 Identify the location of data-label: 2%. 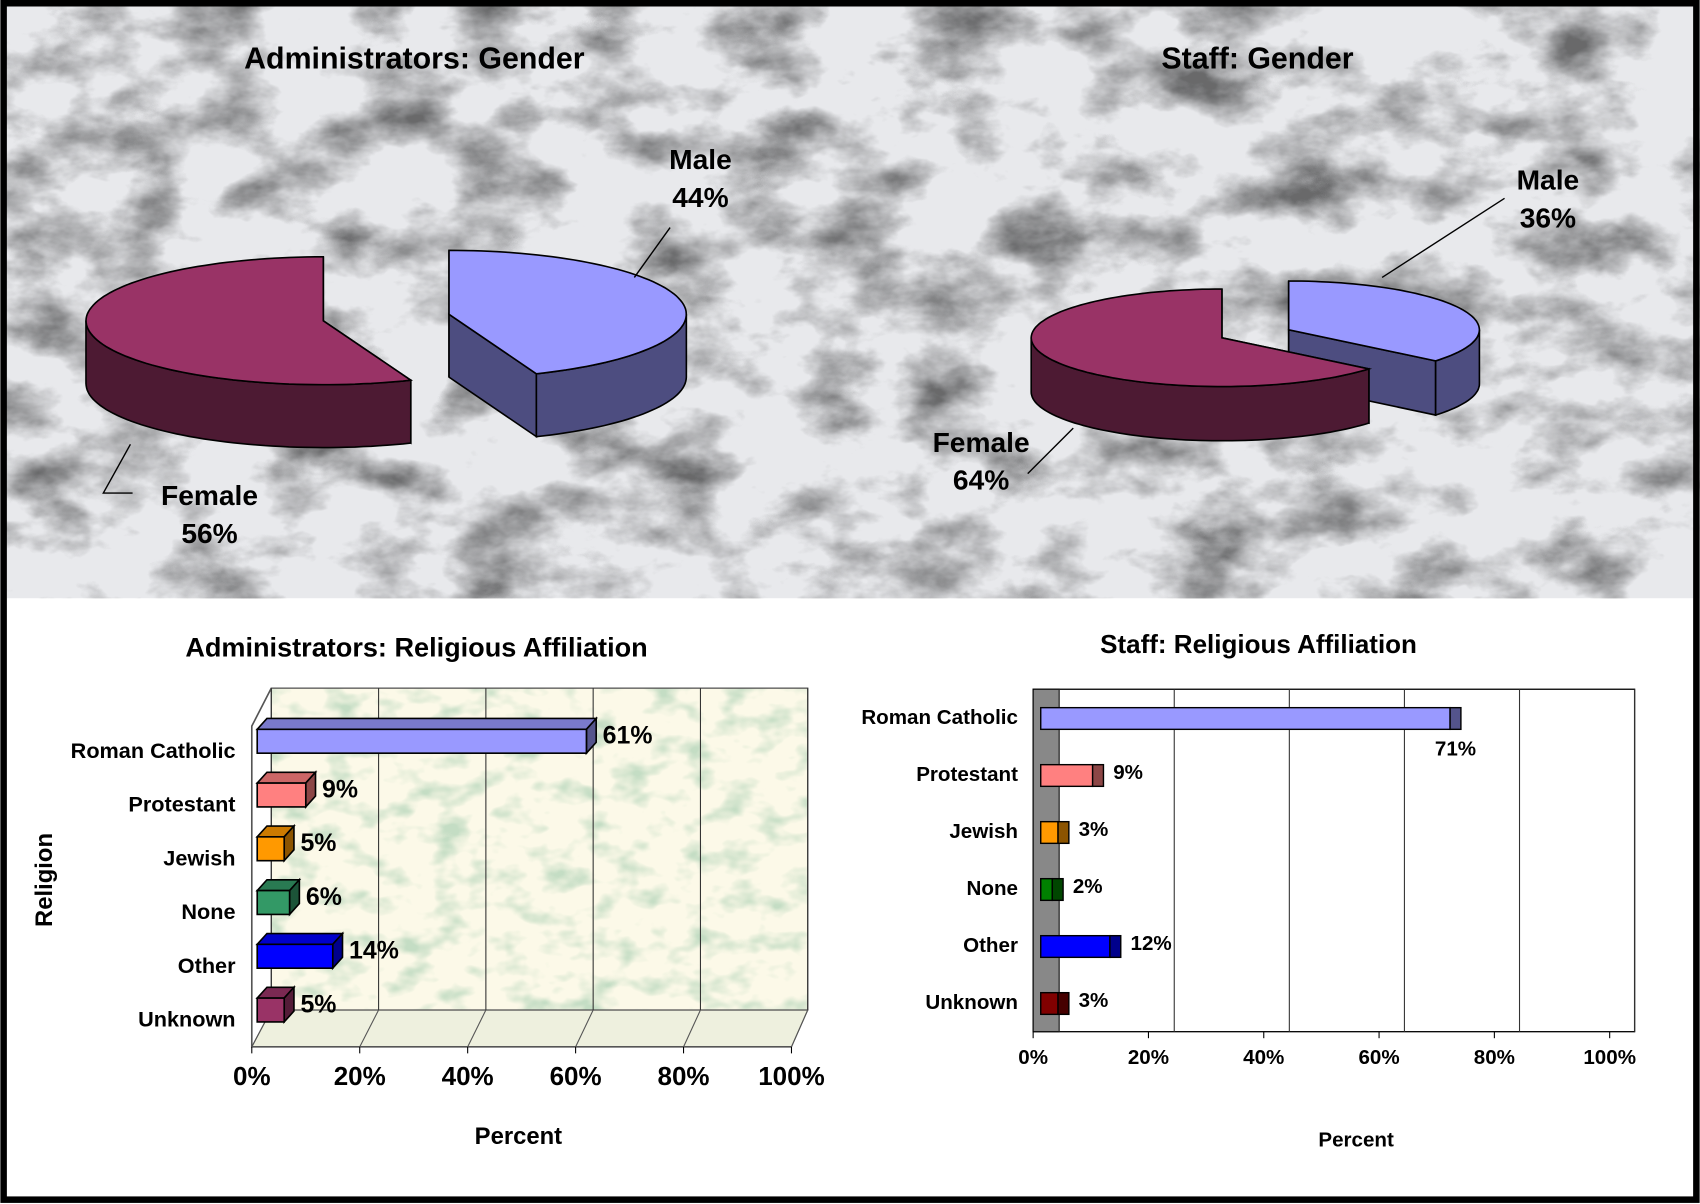
(1088, 886).